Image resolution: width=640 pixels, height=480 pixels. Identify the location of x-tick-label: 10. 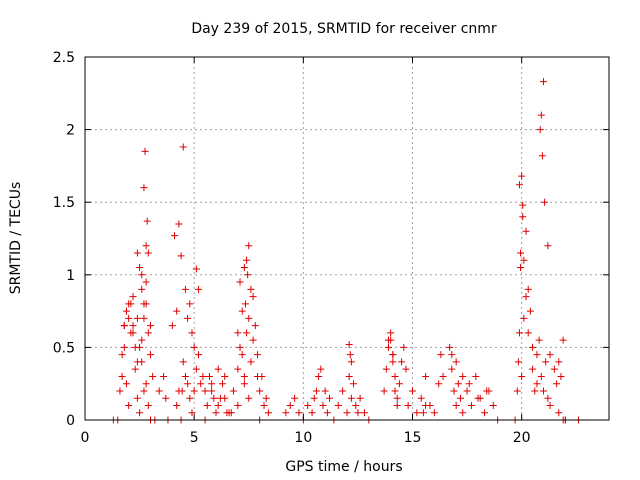
(303, 438).